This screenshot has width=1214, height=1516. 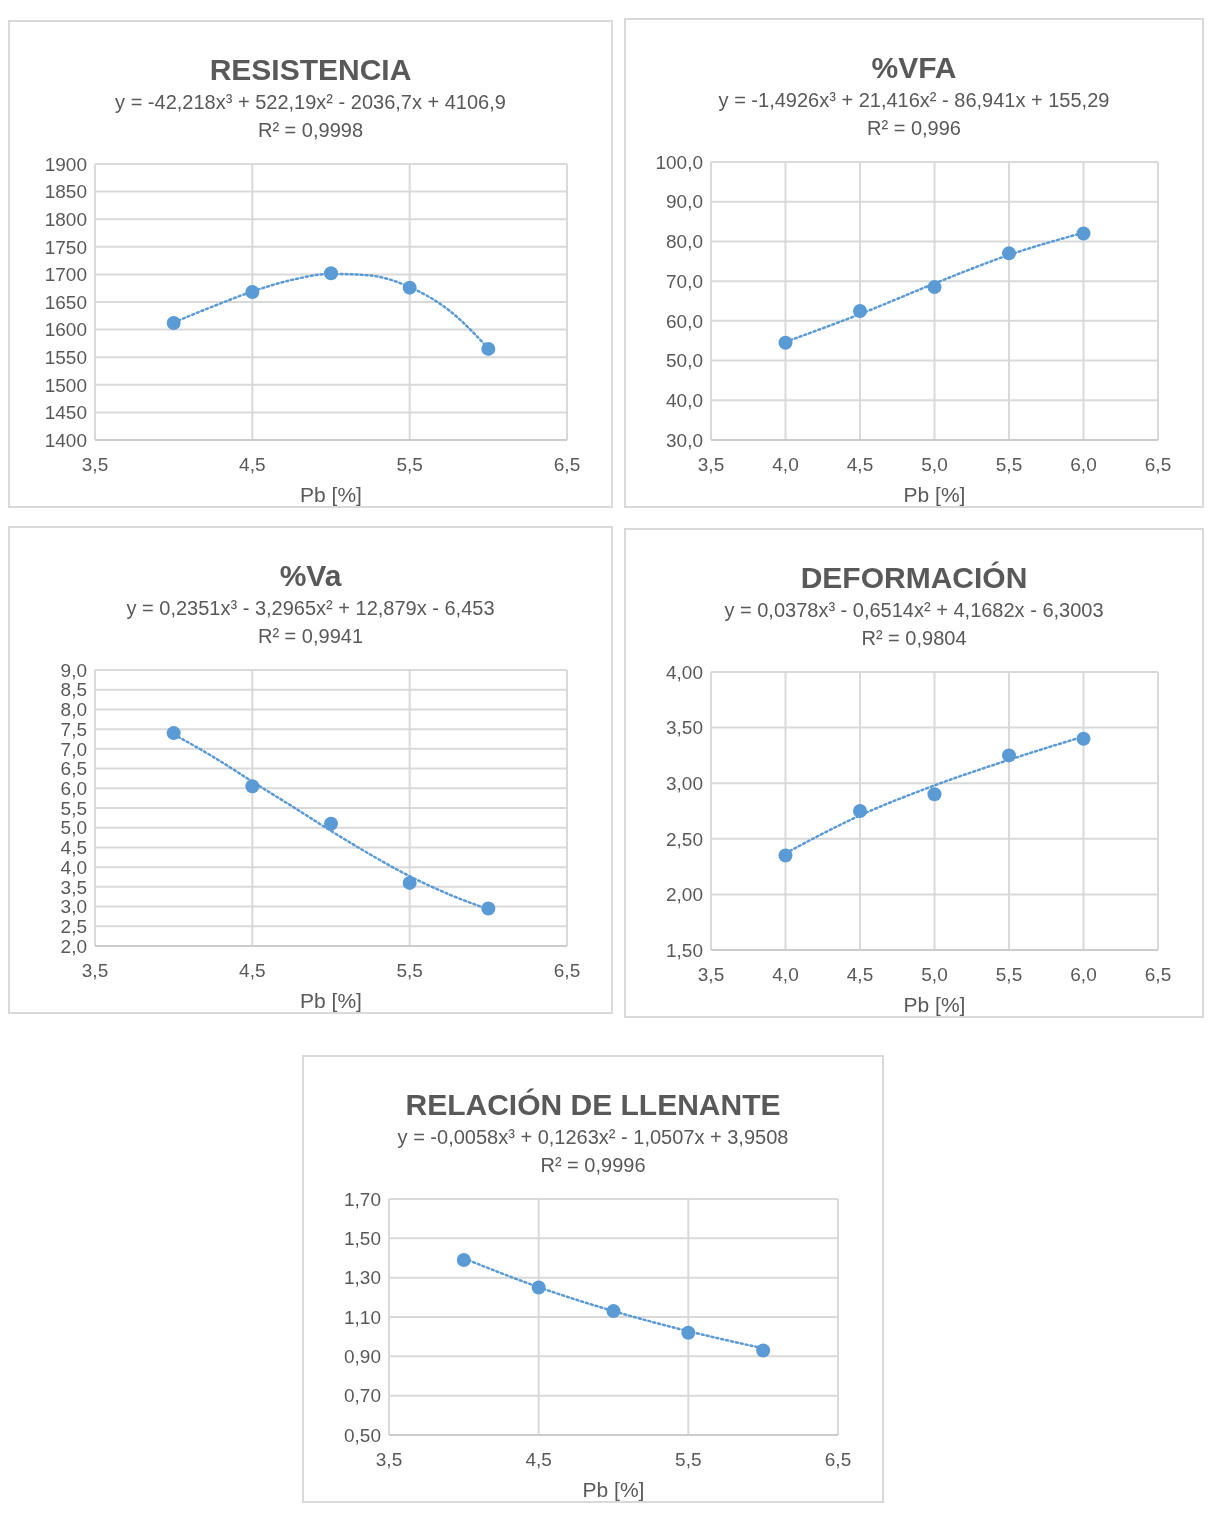 What do you see at coordinates (73, 907) in the screenshot?
I see `y-tick-label: 3,0` at bounding box center [73, 907].